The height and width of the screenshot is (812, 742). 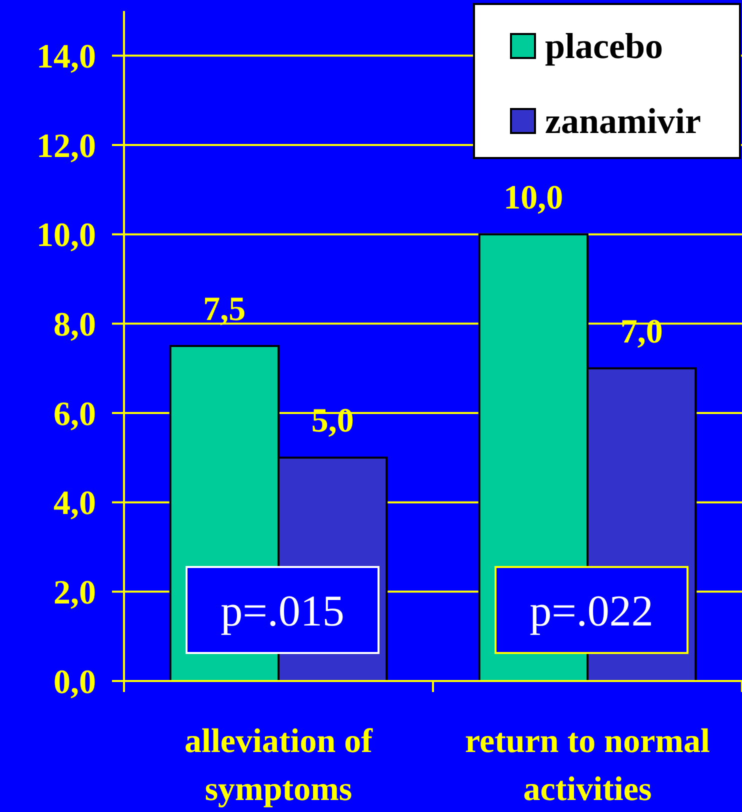 I want to click on data-label: 7,5, so click(x=224, y=309).